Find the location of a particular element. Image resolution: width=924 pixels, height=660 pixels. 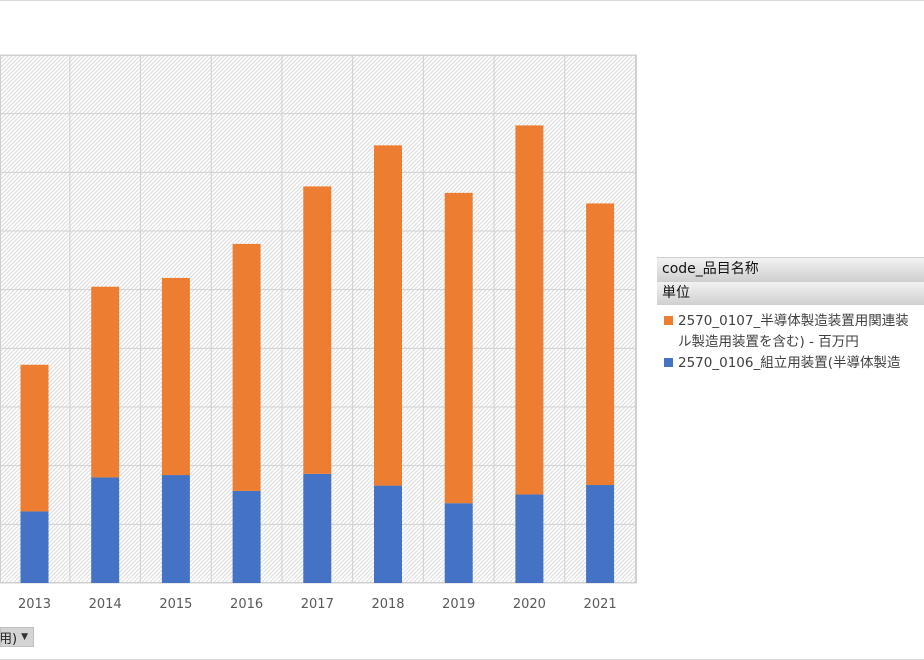

top-border is located at coordinates (462, 0).